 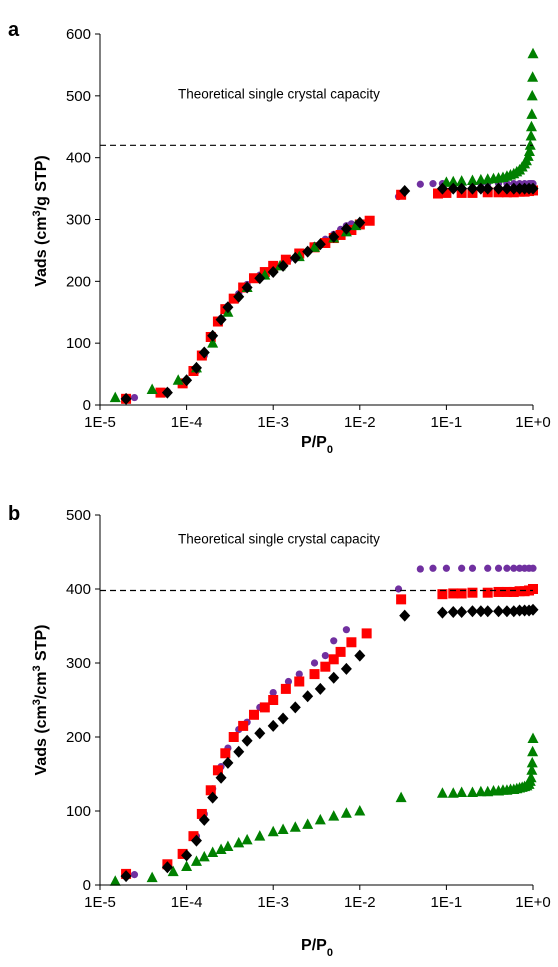 What do you see at coordinates (78, 663) in the screenshot?
I see `y-tick-label: 300` at bounding box center [78, 663].